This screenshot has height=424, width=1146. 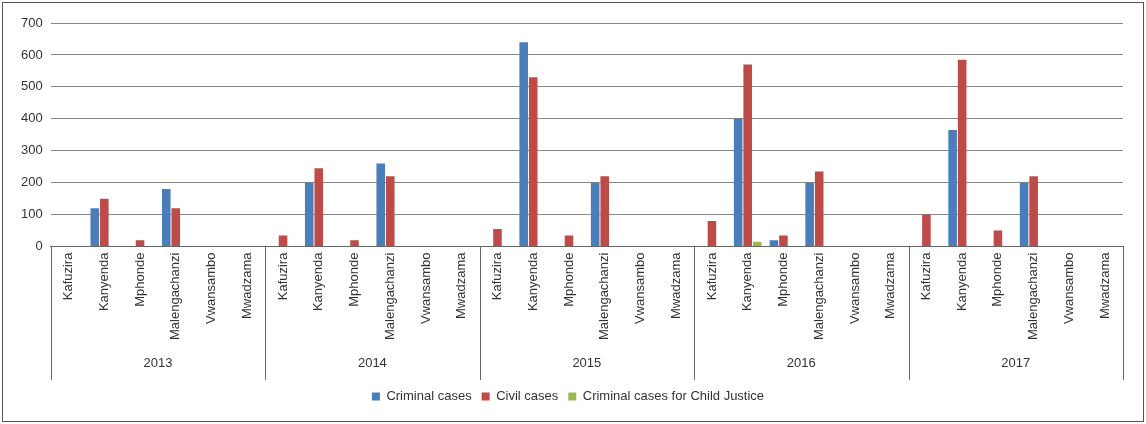 I want to click on text: 2016, so click(x=801, y=362).